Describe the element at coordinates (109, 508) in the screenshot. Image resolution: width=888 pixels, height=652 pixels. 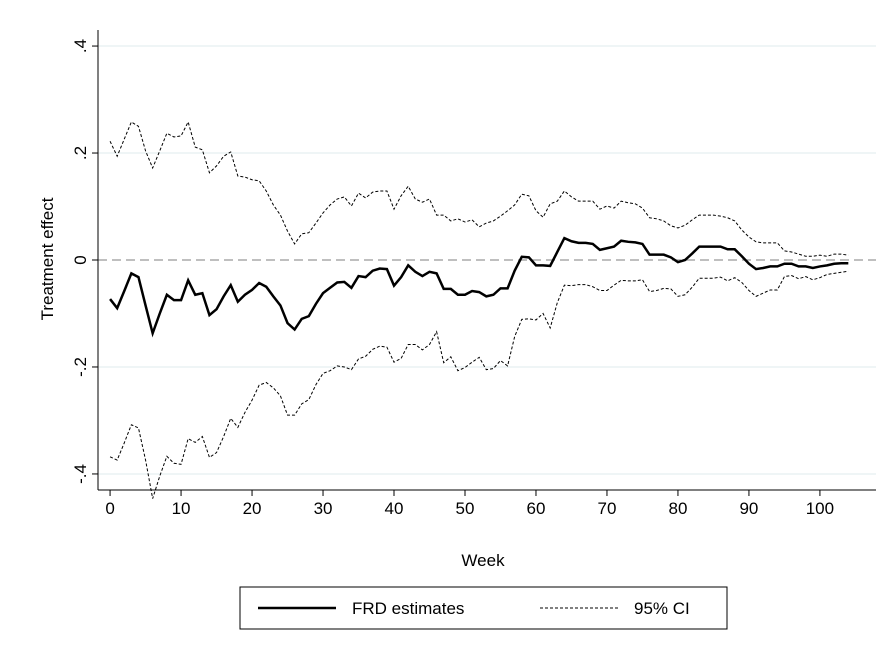
I see `x-tick-label: 0` at that location.